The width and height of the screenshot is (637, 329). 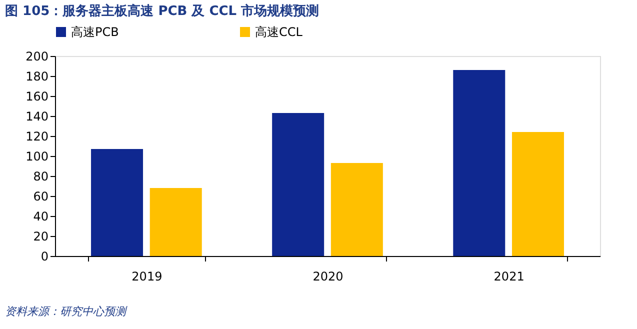 What do you see at coordinates (37, 157) in the screenshot?
I see `y-tick-label: 100` at bounding box center [37, 157].